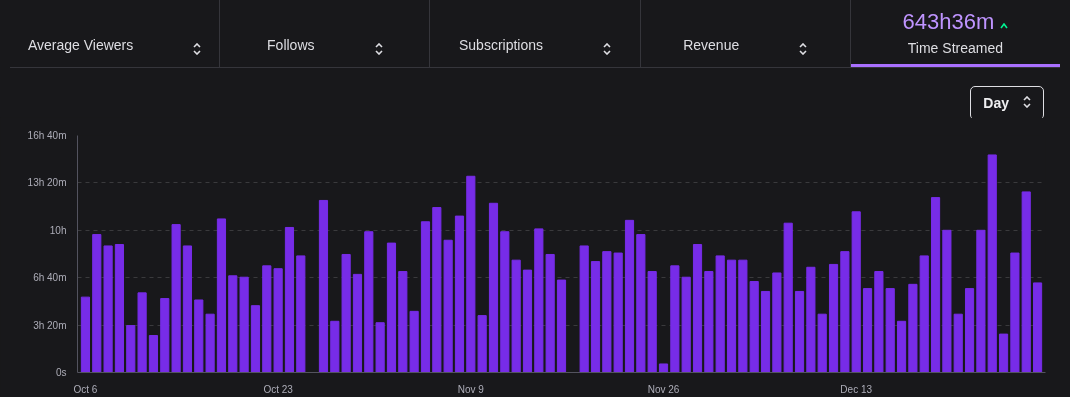 The height and width of the screenshot is (397, 1070). I want to click on text: Average Viewers, so click(115, 33).